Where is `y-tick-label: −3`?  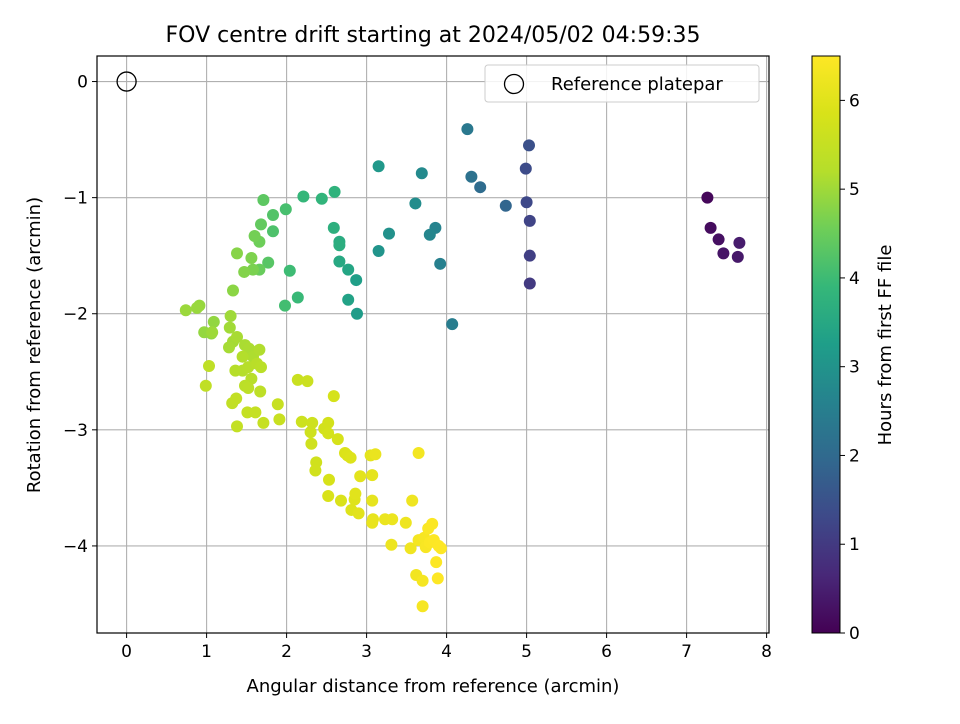
y-tick-label: −3 is located at coordinates (75, 431).